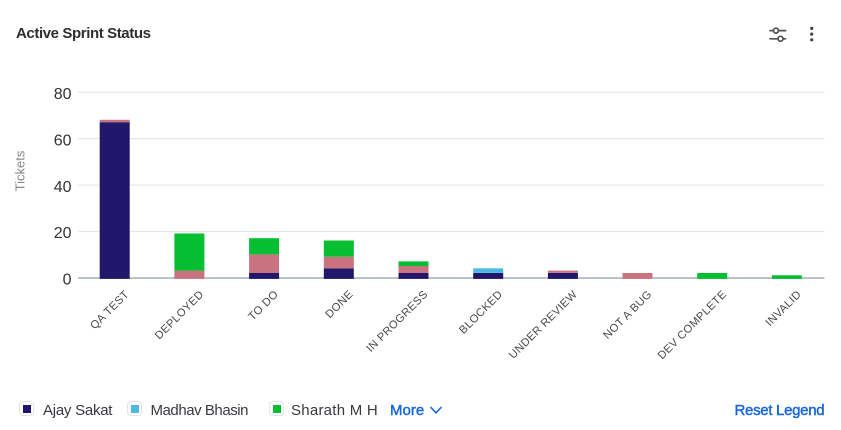 The image size is (841, 430). What do you see at coordinates (397, 322) in the screenshot?
I see `svg-text: IN PROGRESS` at bounding box center [397, 322].